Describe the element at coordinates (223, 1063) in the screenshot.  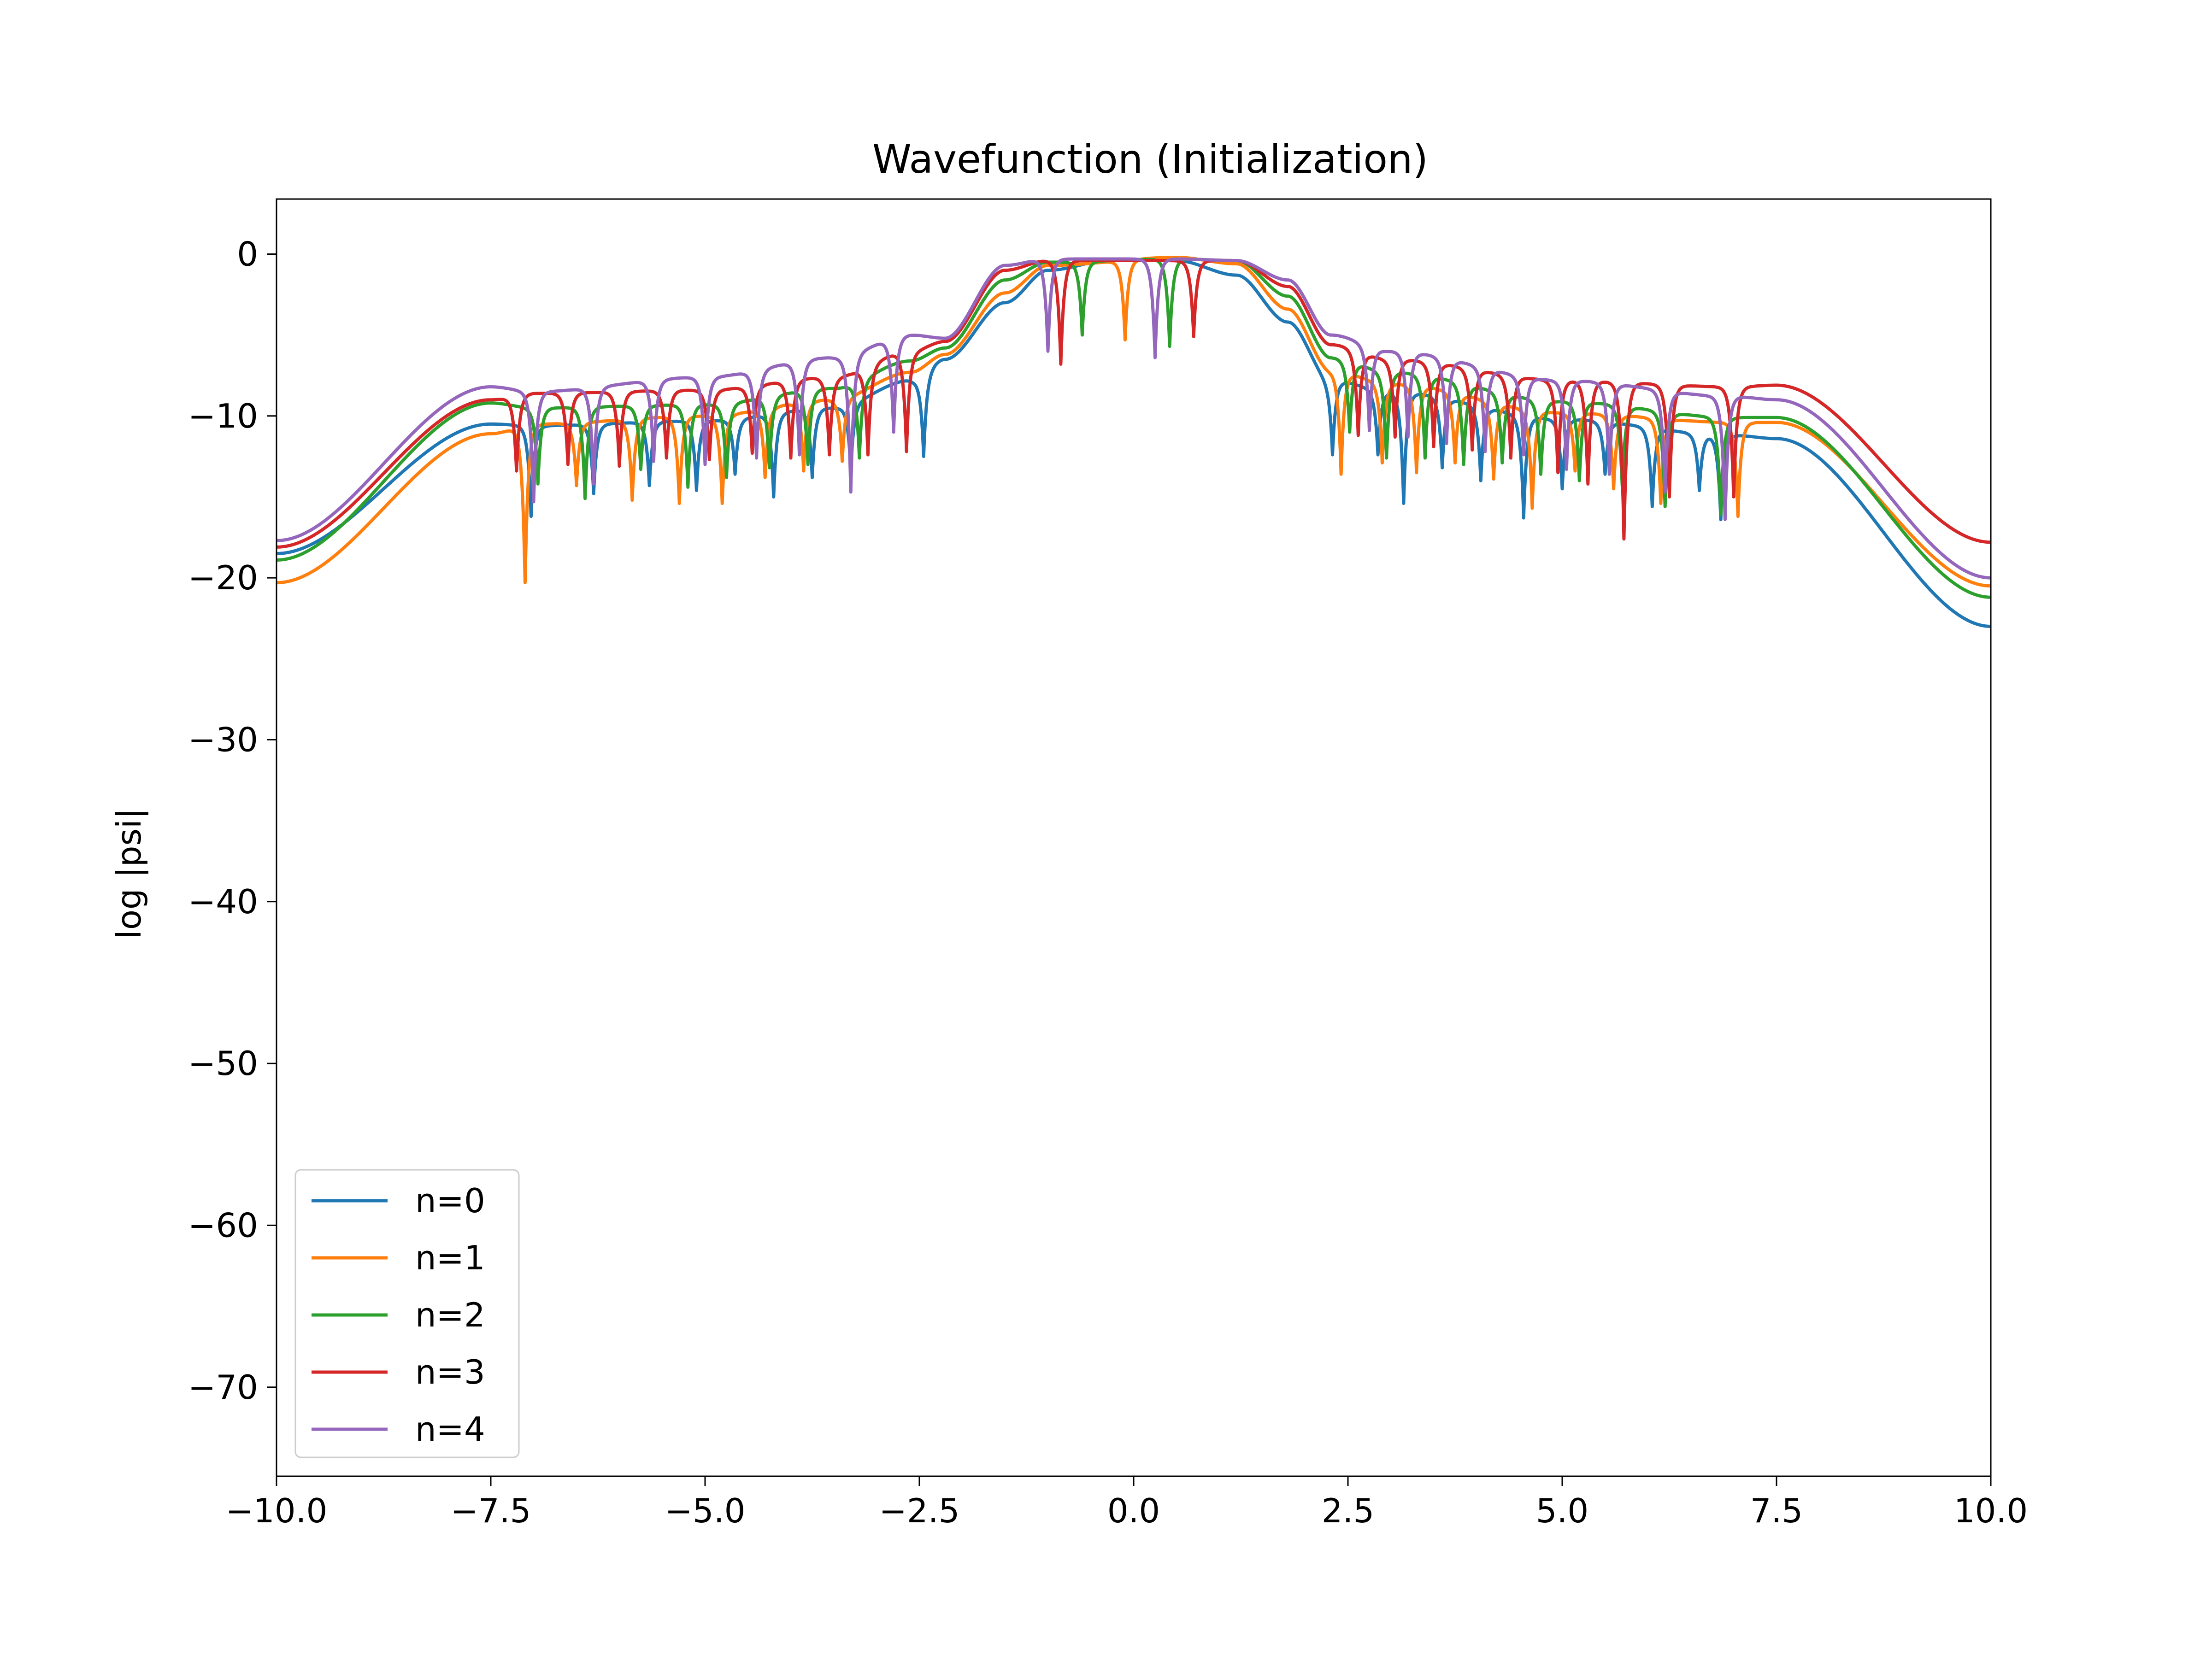
I see `y-tick-label: −50` at that location.